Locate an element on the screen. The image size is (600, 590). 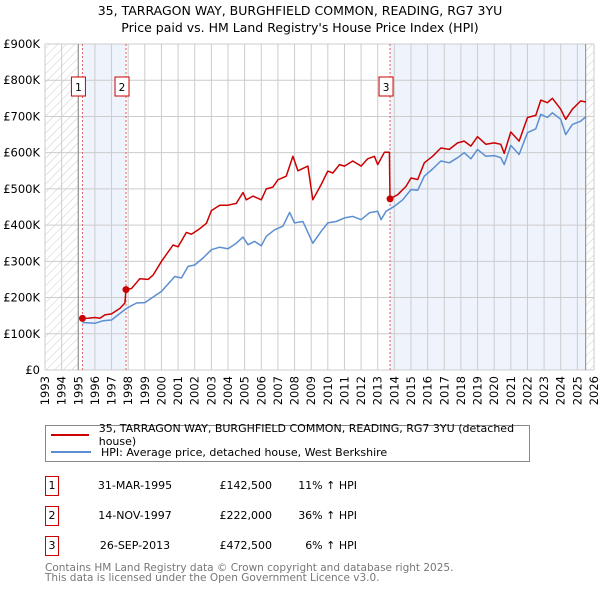
y-tick-label: £0 is located at coordinates (32, 370).